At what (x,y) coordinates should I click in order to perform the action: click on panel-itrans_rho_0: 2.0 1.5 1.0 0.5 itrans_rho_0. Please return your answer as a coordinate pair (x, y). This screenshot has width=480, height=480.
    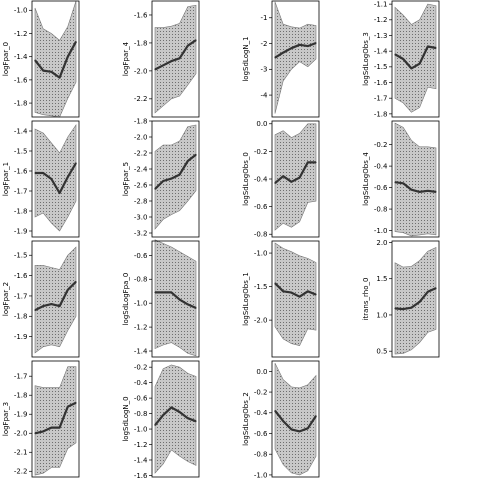
    Looking at the image, I should click on (401, 298).